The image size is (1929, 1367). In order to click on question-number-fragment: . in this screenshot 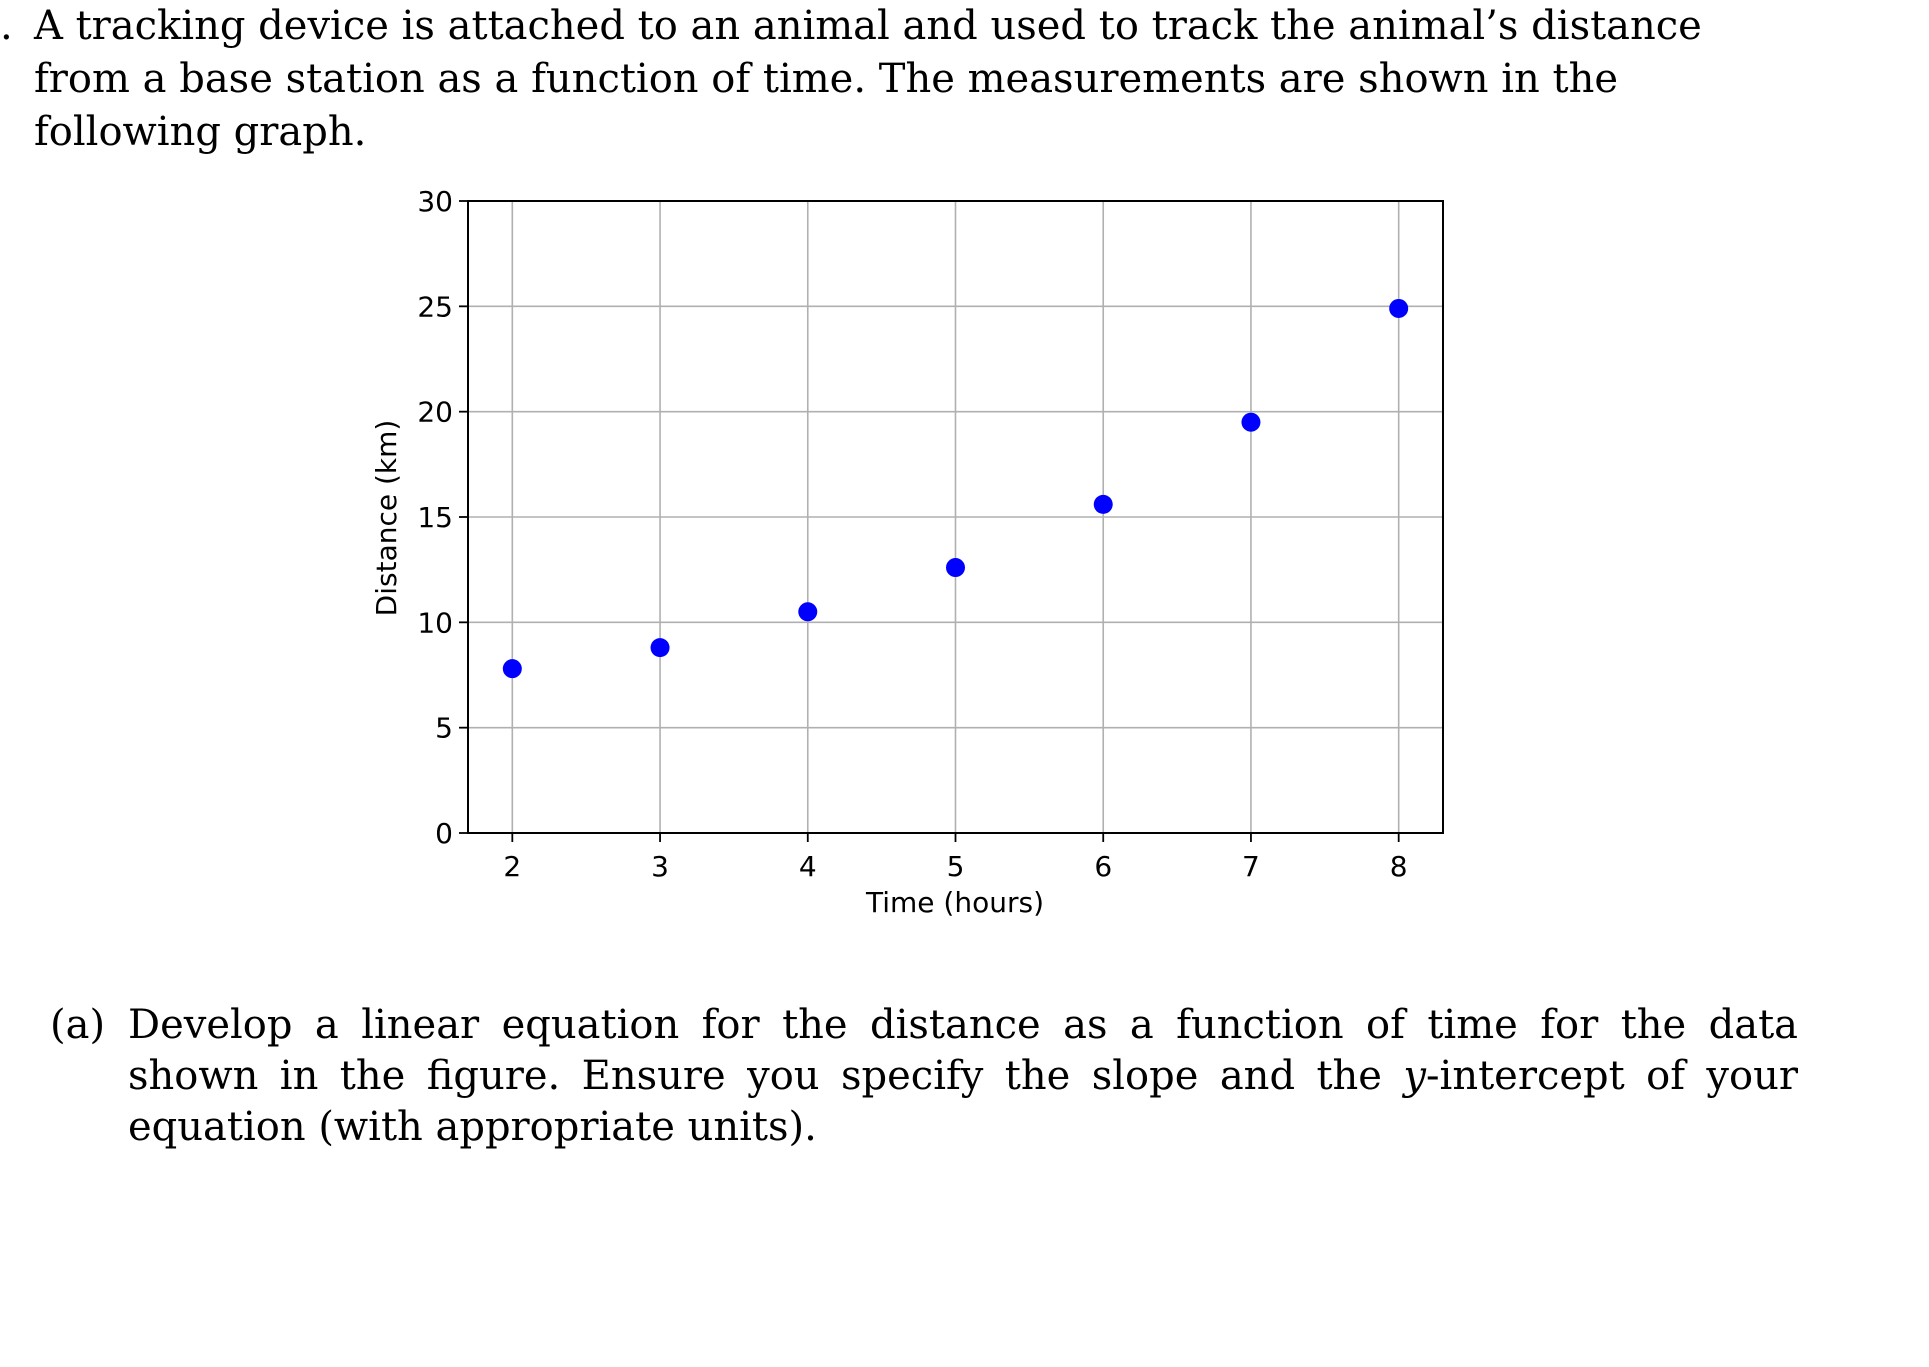, I will do `click(6, 26)`.